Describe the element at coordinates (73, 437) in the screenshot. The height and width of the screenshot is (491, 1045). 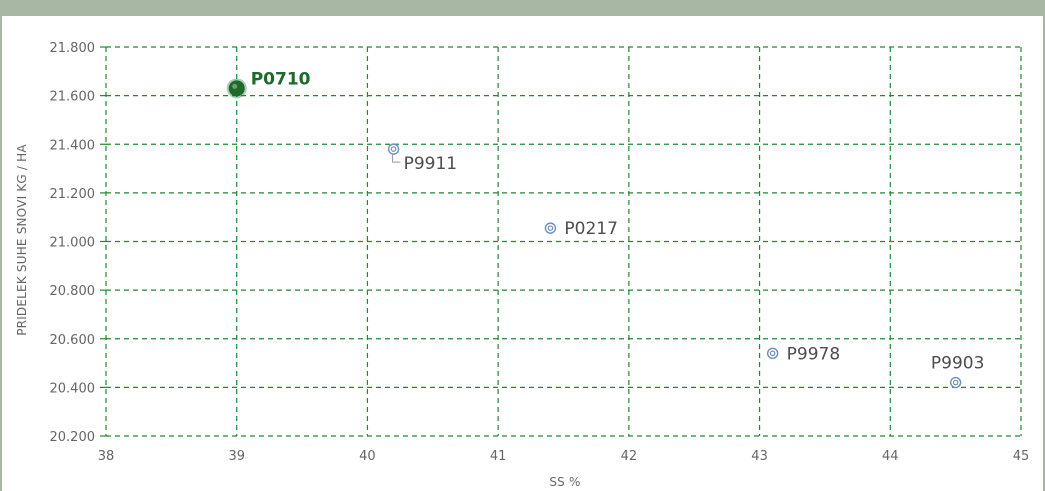
I see `y-tick-label: 20.200` at that location.